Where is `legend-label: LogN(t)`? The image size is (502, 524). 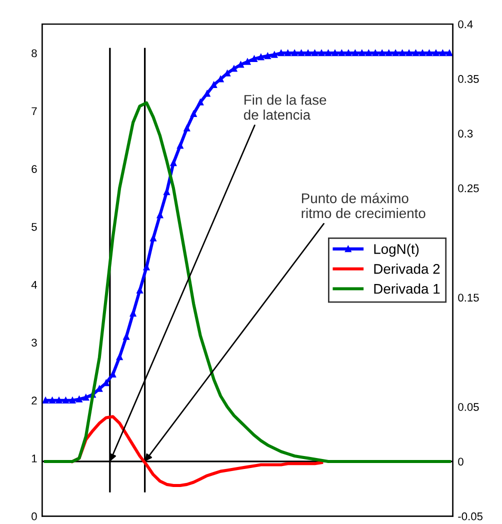
legend-label: LogN(t) is located at coordinates (396, 250).